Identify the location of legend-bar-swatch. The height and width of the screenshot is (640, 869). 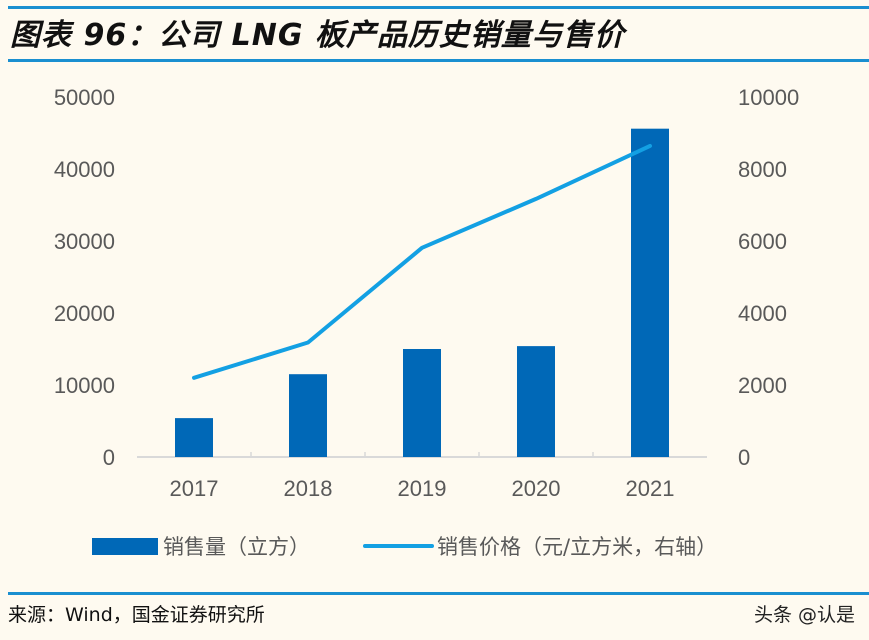
(125, 546).